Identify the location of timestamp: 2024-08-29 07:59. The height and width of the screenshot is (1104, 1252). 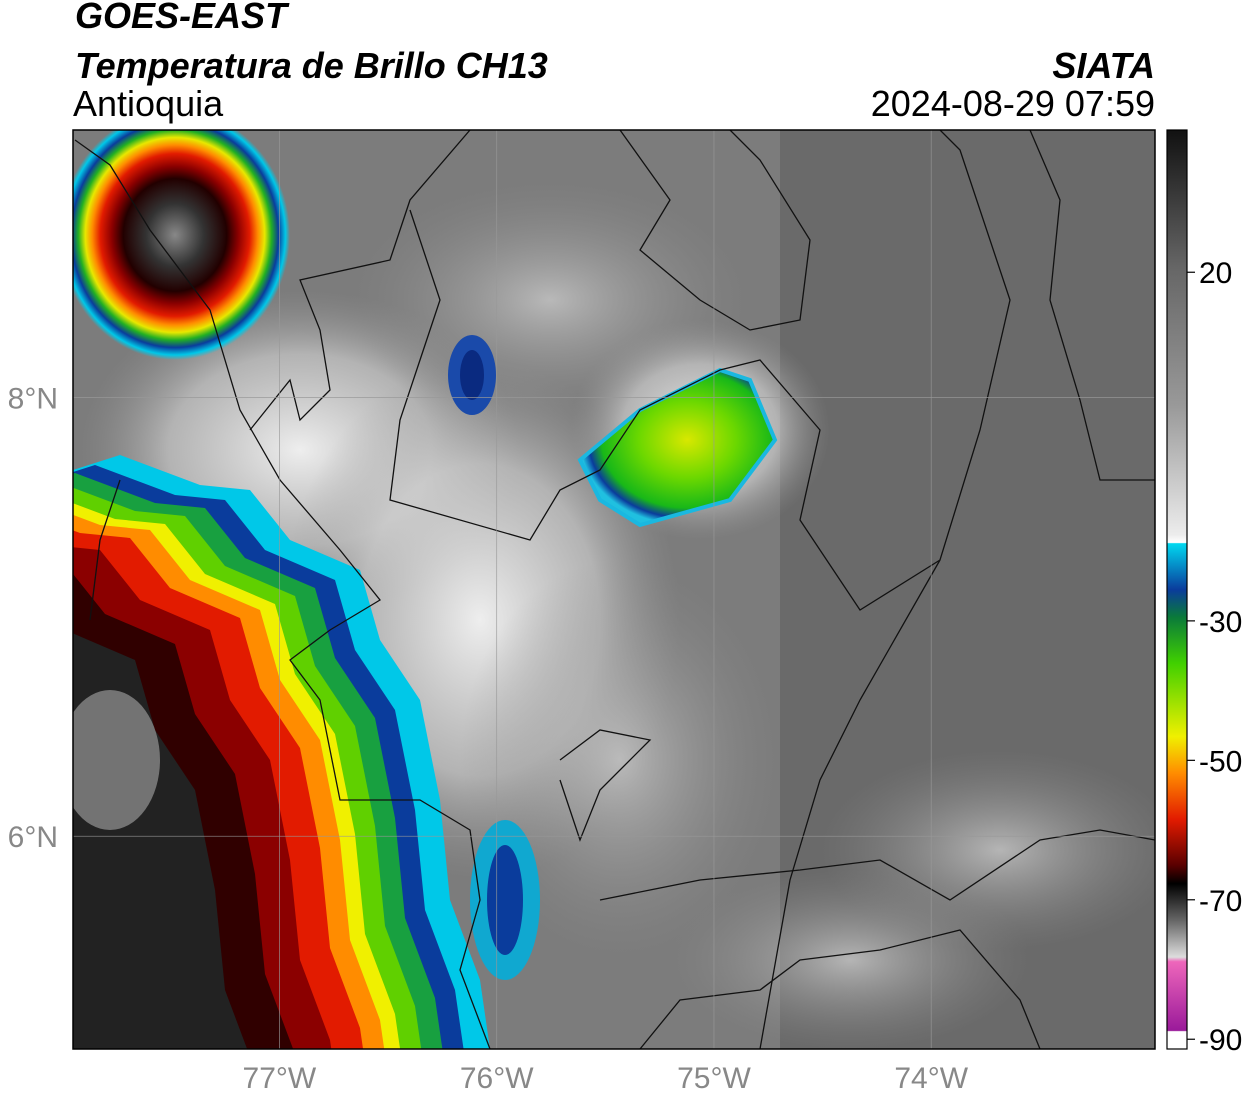
(1013, 103).